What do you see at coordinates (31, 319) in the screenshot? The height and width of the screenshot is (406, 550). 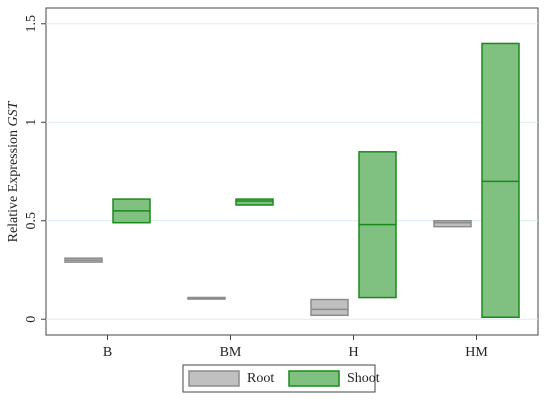 I see `y-tick-label: 0` at bounding box center [31, 319].